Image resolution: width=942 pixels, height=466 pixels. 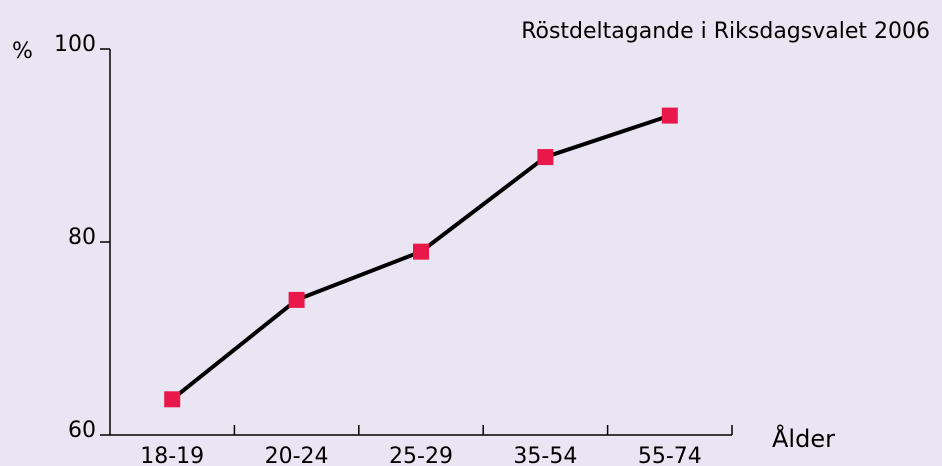 What do you see at coordinates (670, 455) in the screenshot?
I see `x-tick-label: 55-74` at bounding box center [670, 455].